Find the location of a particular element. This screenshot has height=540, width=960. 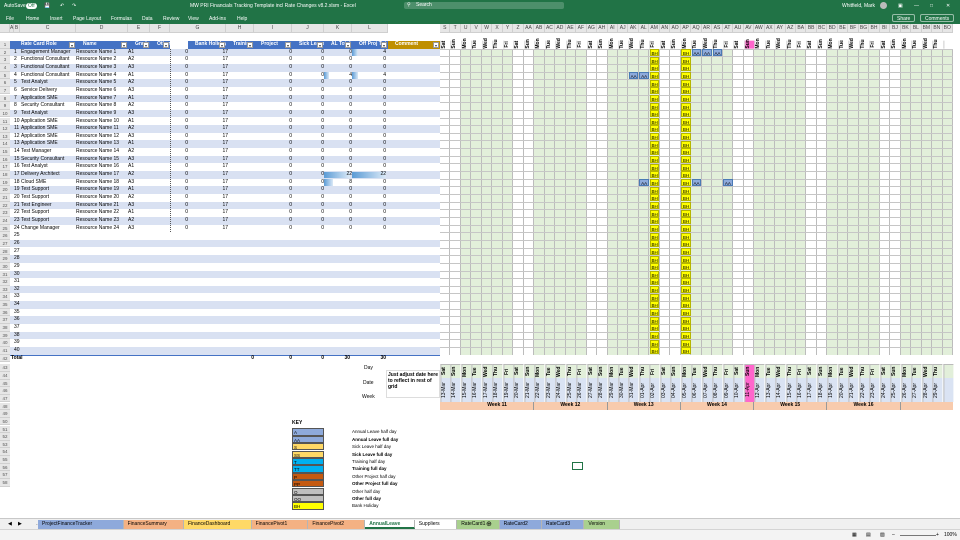

row-header: 13 is located at coordinates (5, 136).